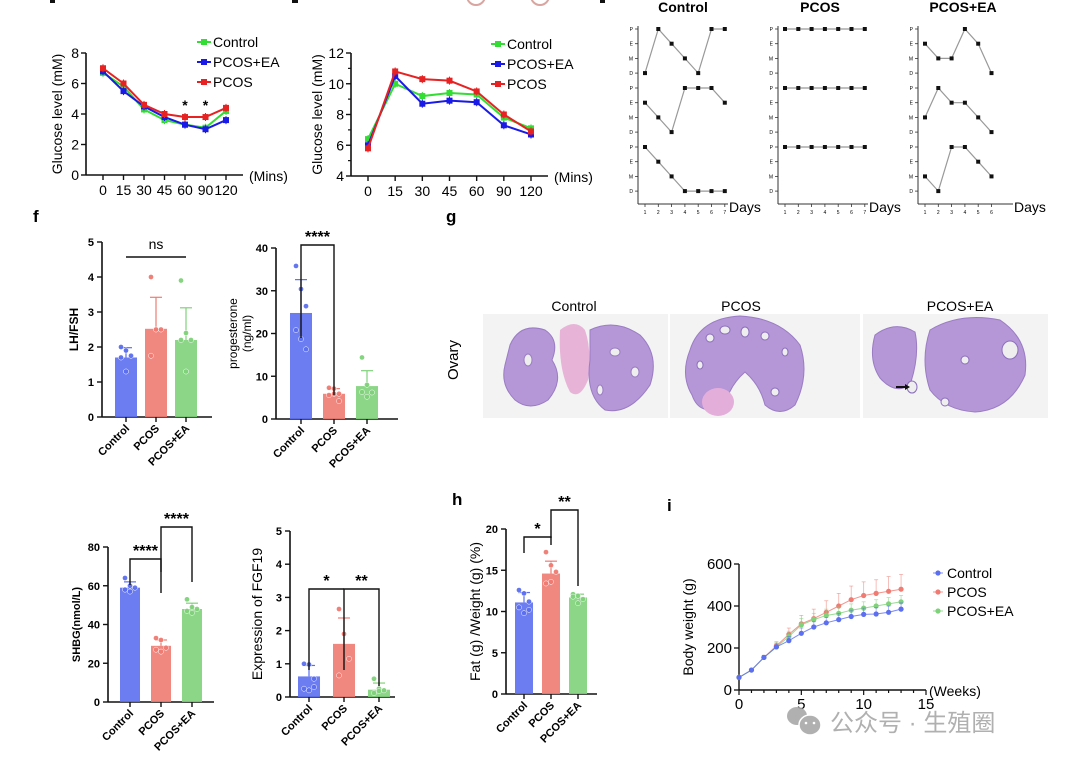 Image resolution: width=1080 pixels, height=765 pixels. Describe the element at coordinates (719, 606) in the screenshot. I see `y-tick-label: 400` at that location.